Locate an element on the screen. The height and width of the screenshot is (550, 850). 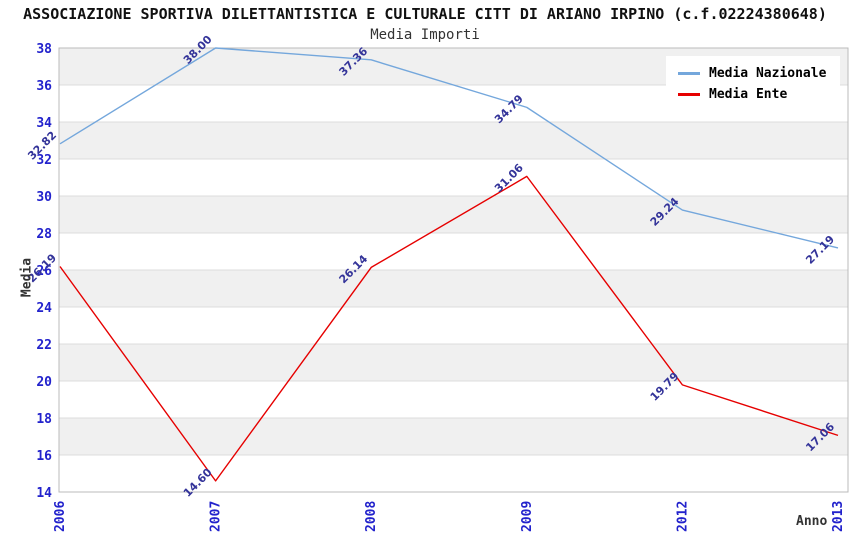
legend-item: Media Ente is located at coordinates (752, 94).